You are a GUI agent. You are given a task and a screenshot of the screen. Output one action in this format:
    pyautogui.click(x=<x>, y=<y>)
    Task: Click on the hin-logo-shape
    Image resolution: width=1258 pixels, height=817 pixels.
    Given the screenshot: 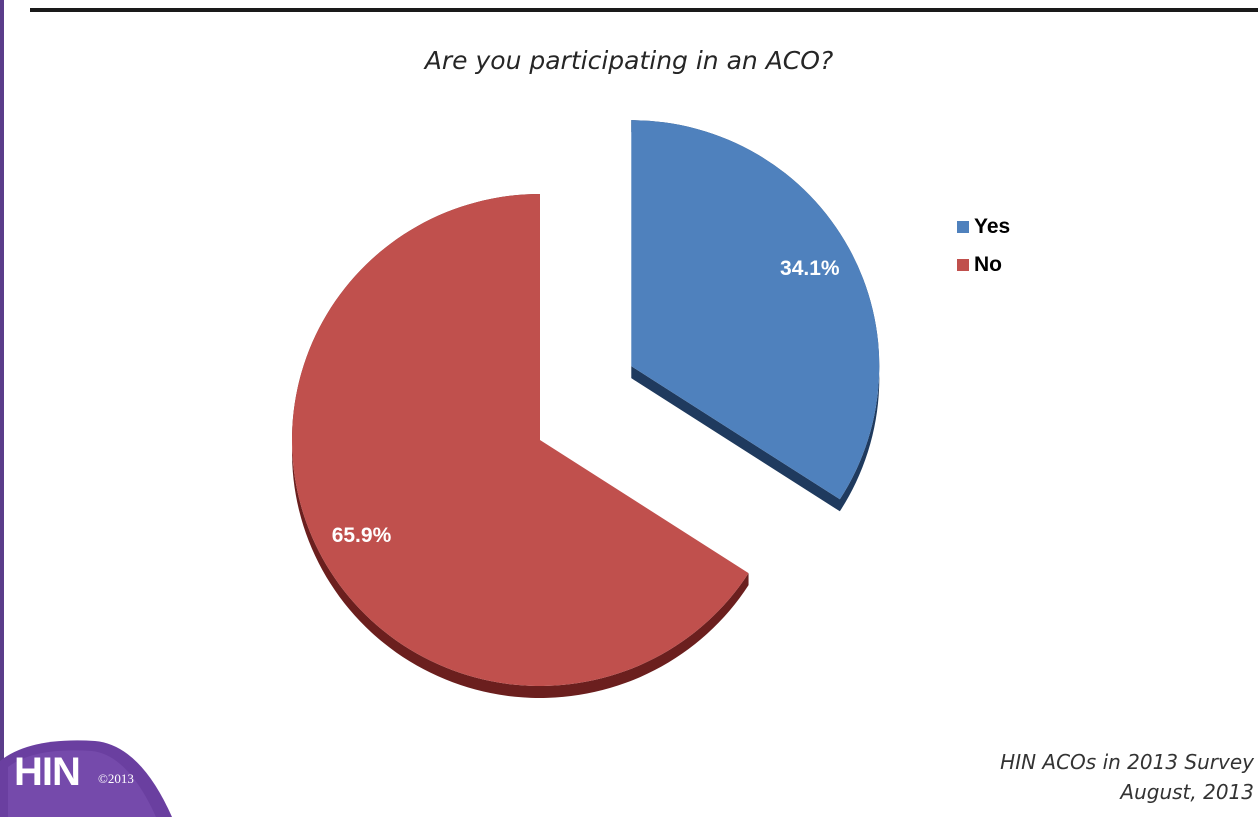 What is the action you would take?
    pyautogui.click(x=86, y=778)
    